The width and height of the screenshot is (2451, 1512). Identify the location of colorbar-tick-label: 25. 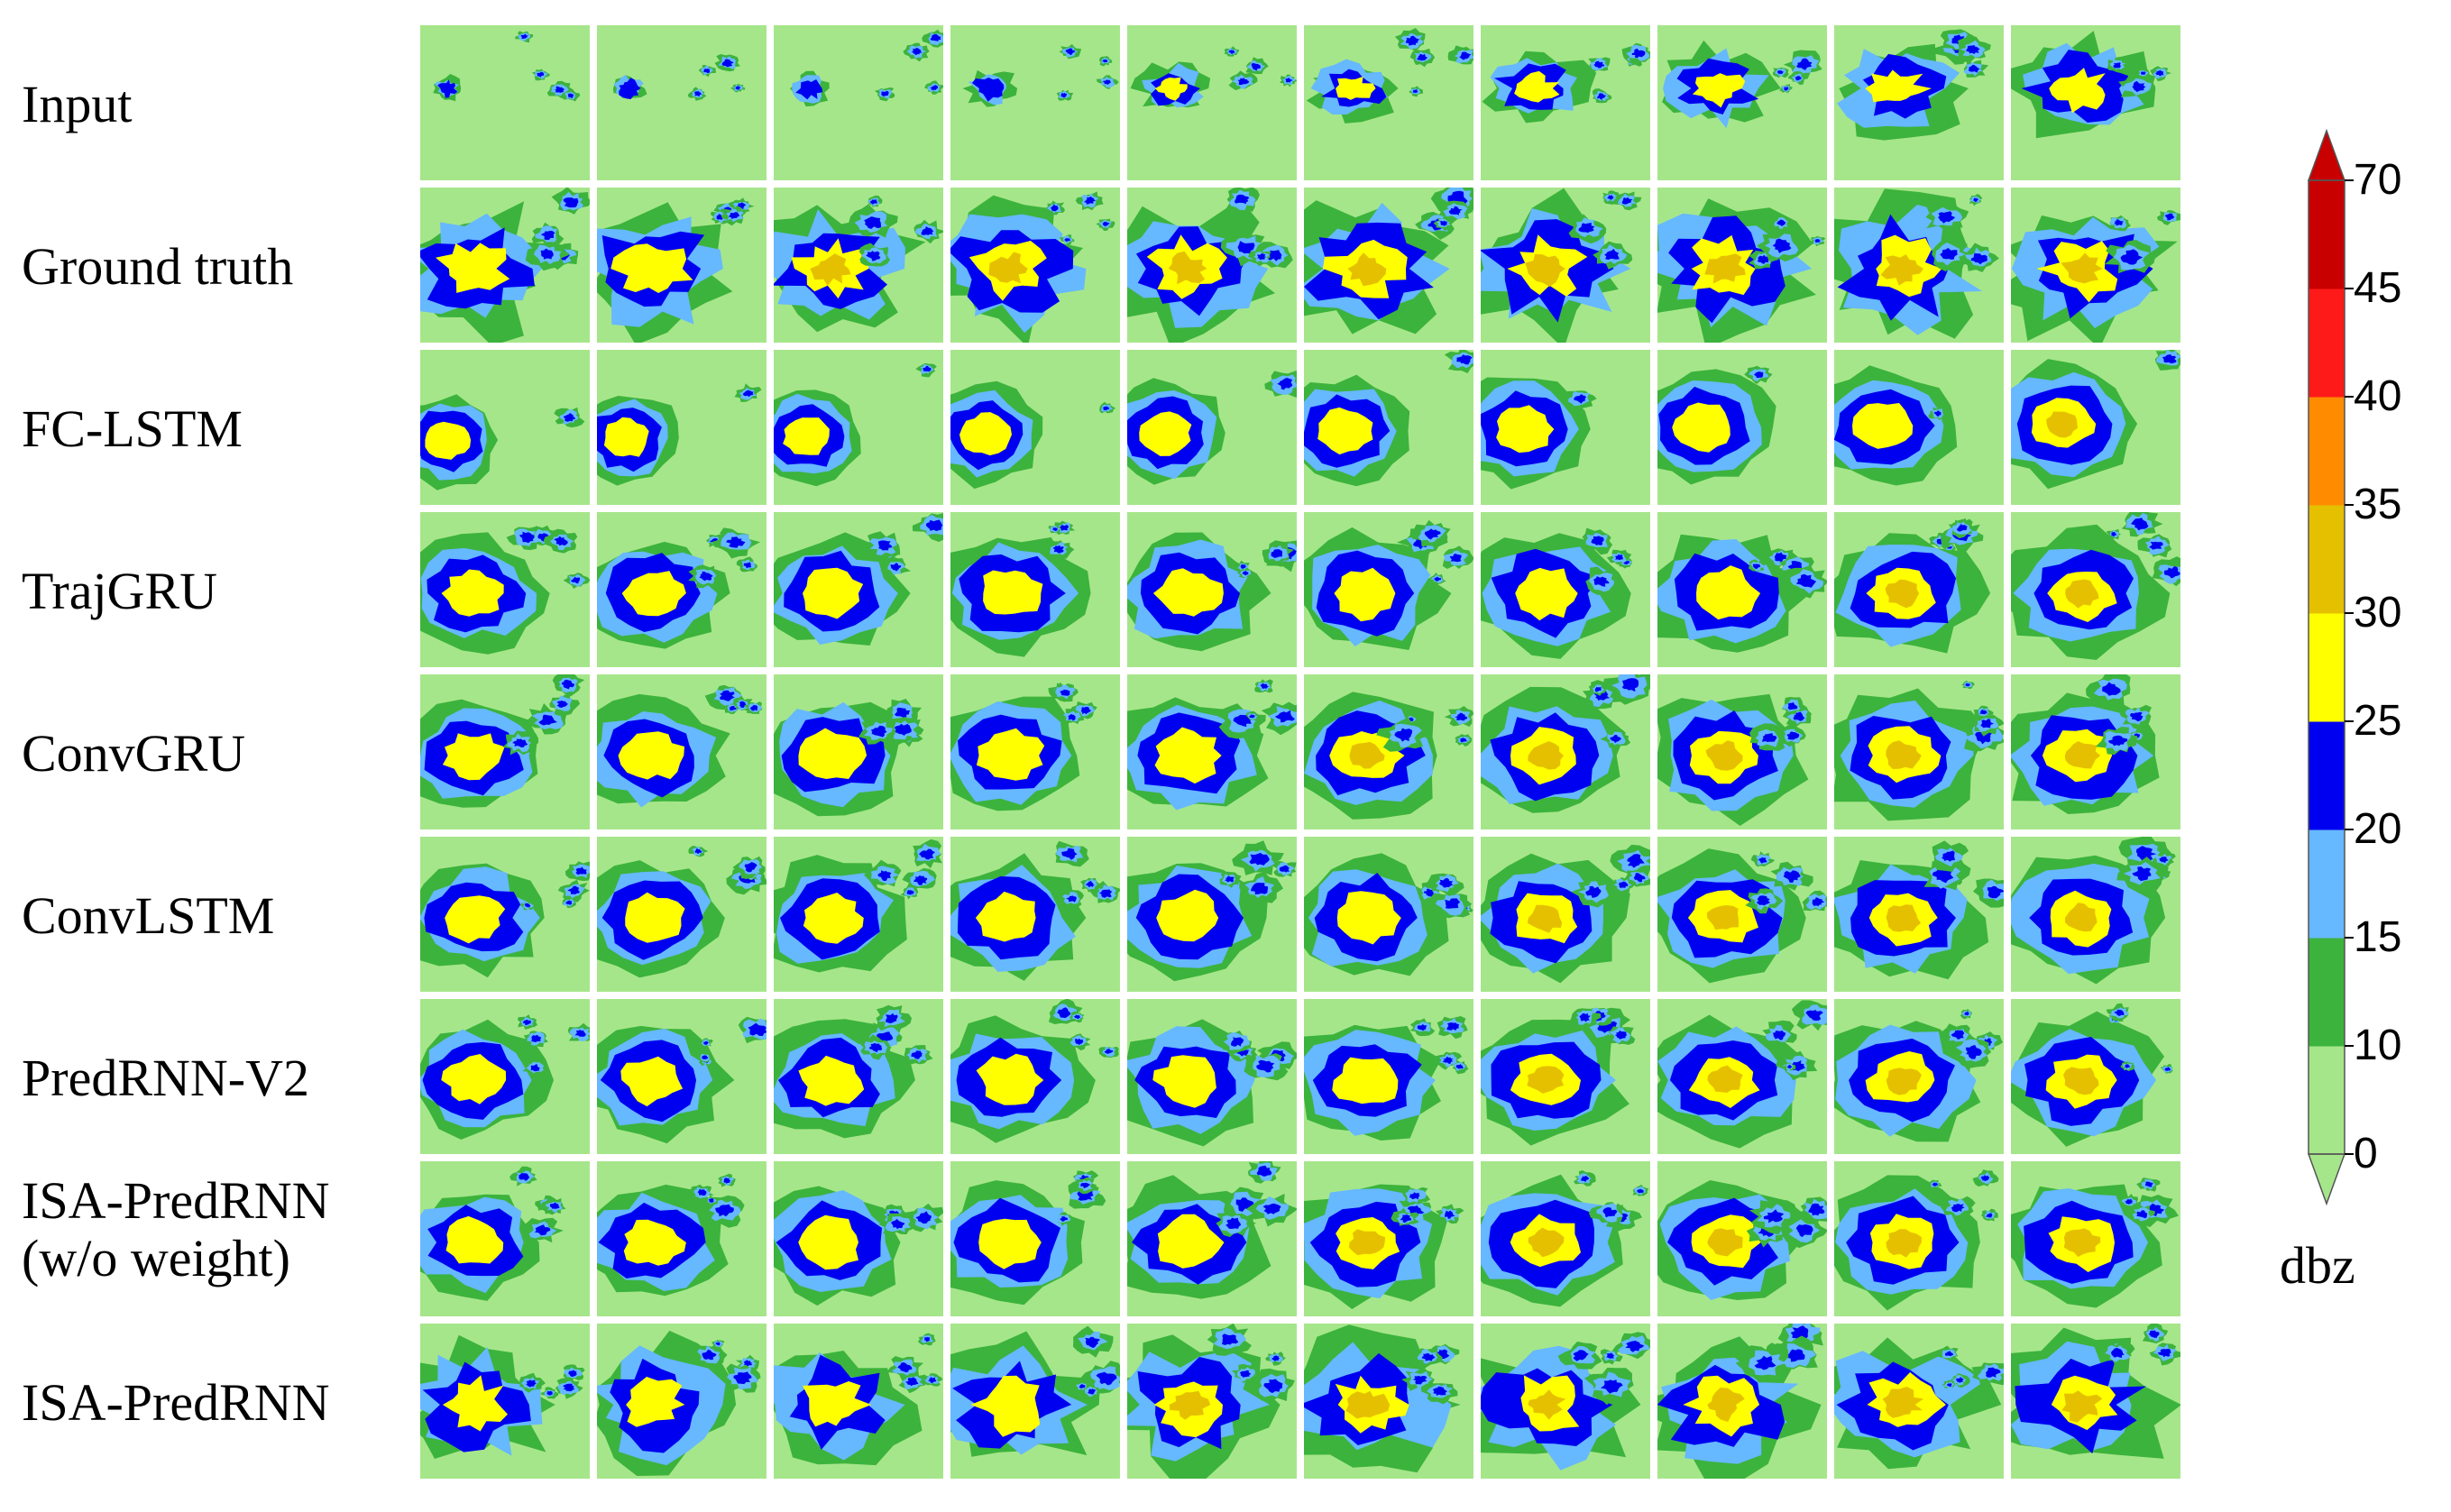
(2378, 721).